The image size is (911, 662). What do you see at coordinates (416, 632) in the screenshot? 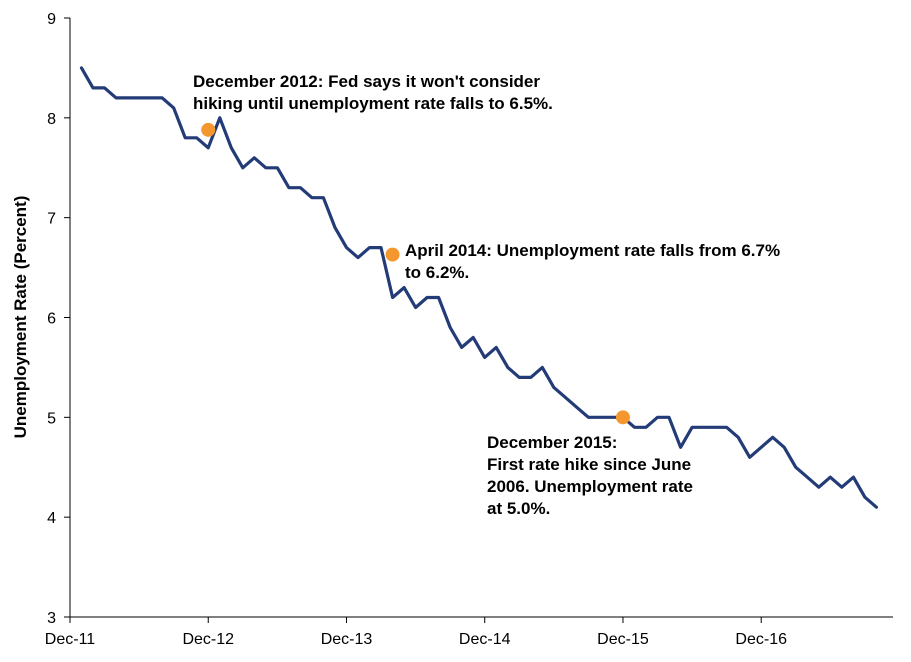
I see `x-axis-ticks: Dec-11 Dec-12 Dec-13 Dec-14 Dec-15 Dec-16` at bounding box center [416, 632].